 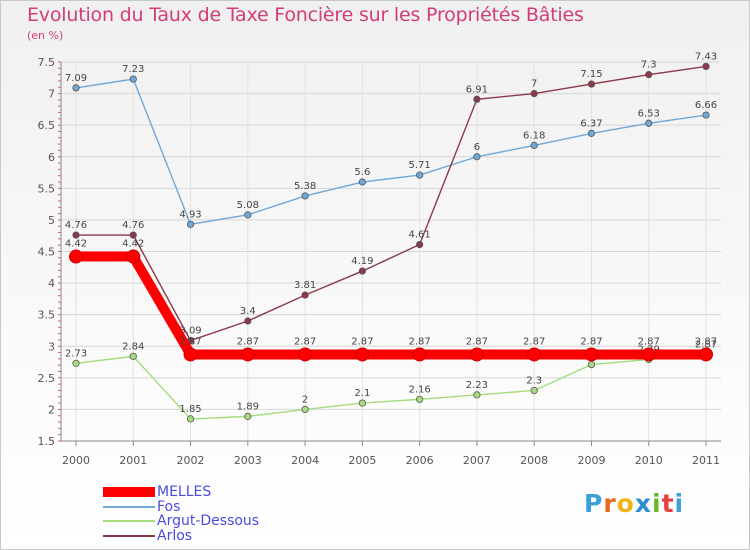 I want to click on x-tick-label: 2011, so click(x=706, y=460).